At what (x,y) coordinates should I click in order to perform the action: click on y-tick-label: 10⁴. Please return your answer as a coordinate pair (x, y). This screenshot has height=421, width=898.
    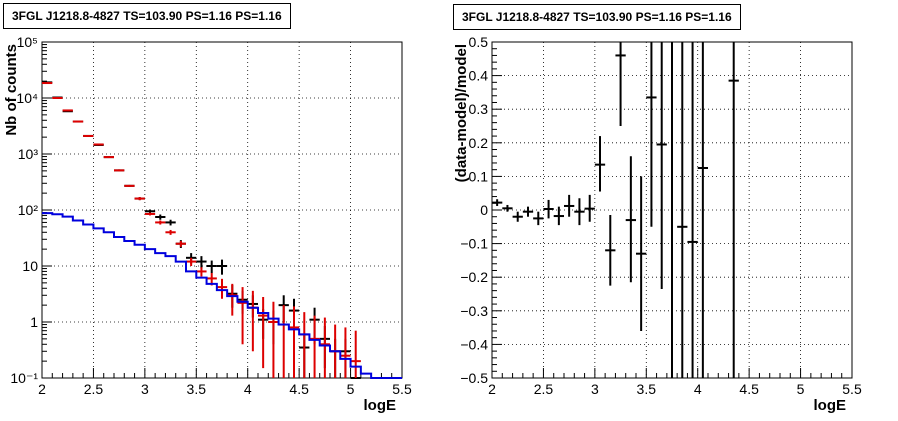
    Looking at the image, I should click on (27, 98).